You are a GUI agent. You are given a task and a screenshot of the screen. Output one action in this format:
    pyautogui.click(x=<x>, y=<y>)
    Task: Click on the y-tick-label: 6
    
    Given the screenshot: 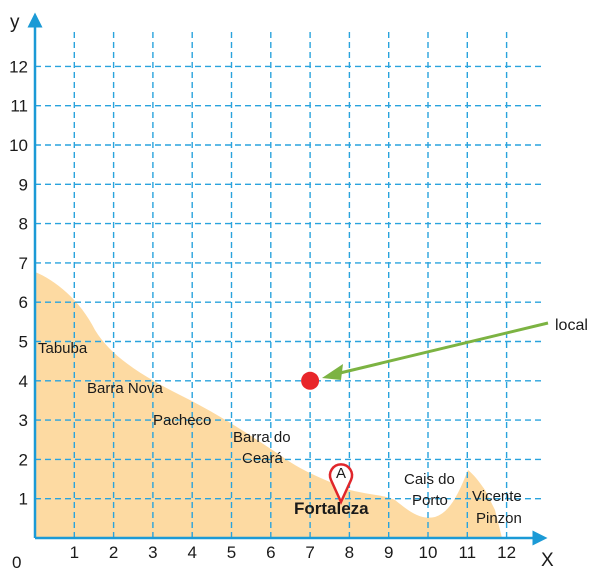 What is the action you would take?
    pyautogui.click(x=23, y=302)
    